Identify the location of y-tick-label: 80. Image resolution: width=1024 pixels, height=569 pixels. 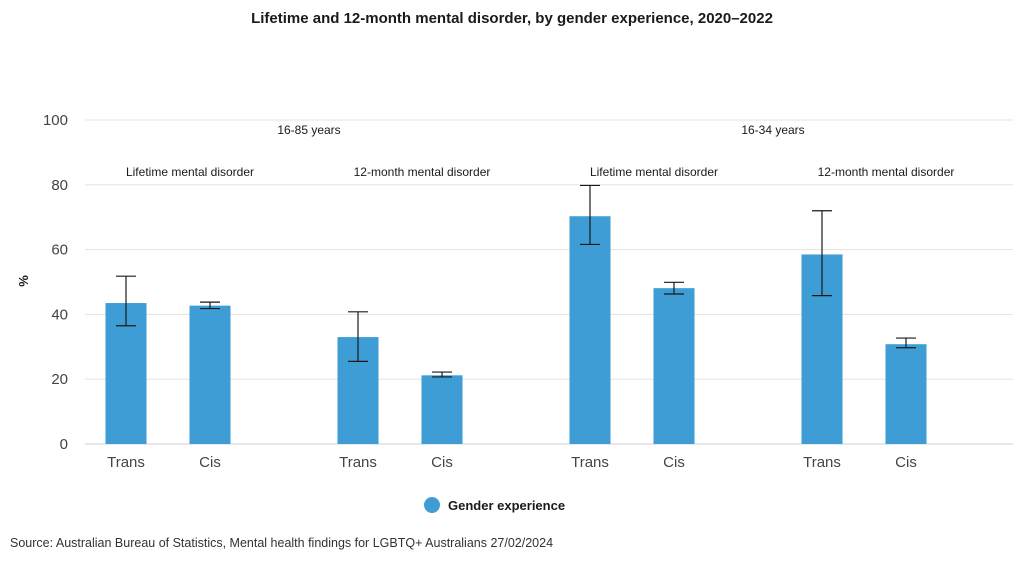
(59, 185).